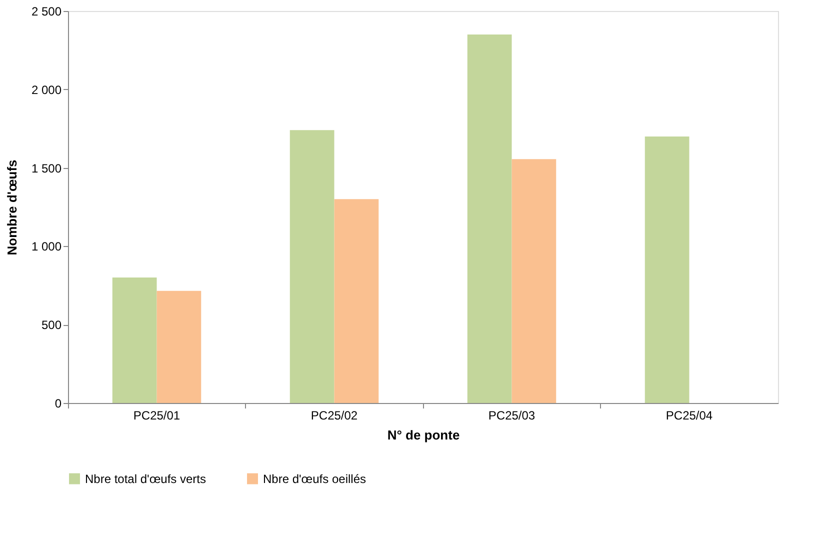 The width and height of the screenshot is (838, 539). What do you see at coordinates (46, 168) in the screenshot?
I see `y-tick-label: 1 500` at bounding box center [46, 168].